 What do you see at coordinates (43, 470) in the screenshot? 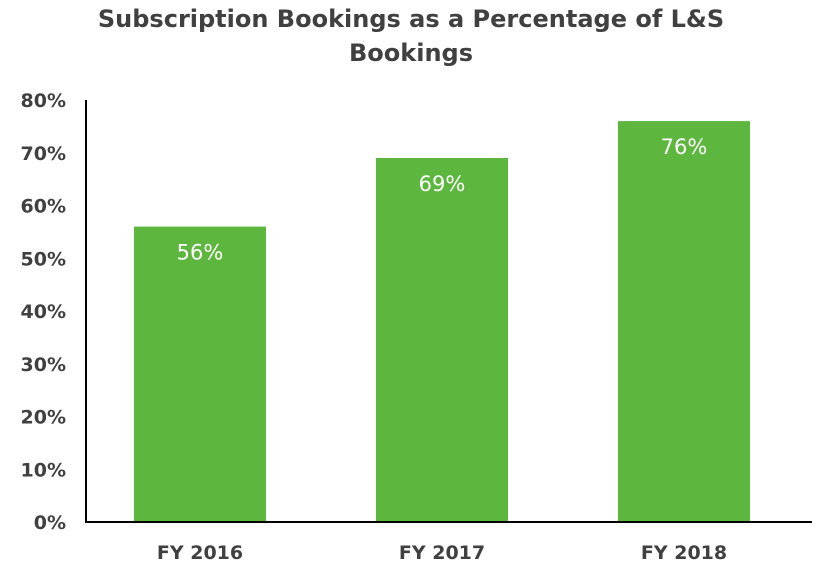
I see `y-tick-label: 10%` at bounding box center [43, 470].